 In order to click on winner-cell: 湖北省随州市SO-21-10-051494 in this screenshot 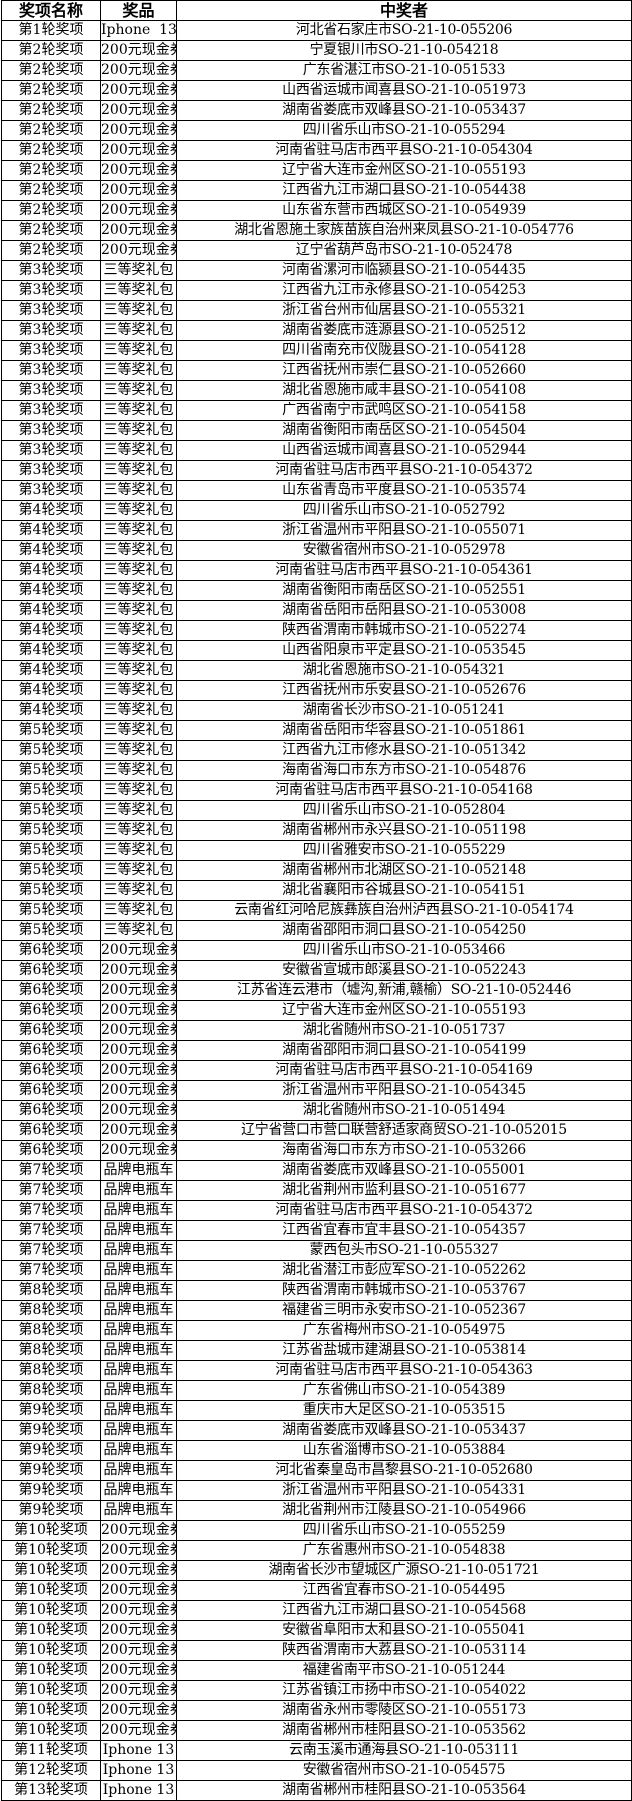, I will do `click(404, 1110)`.